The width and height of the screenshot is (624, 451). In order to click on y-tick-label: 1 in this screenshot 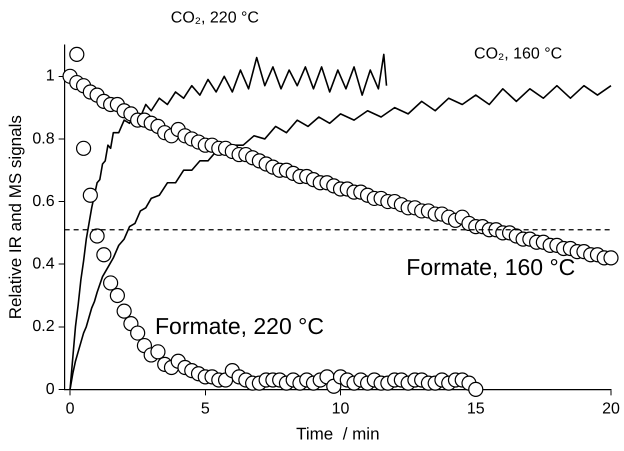, I will do `click(50, 76)`.